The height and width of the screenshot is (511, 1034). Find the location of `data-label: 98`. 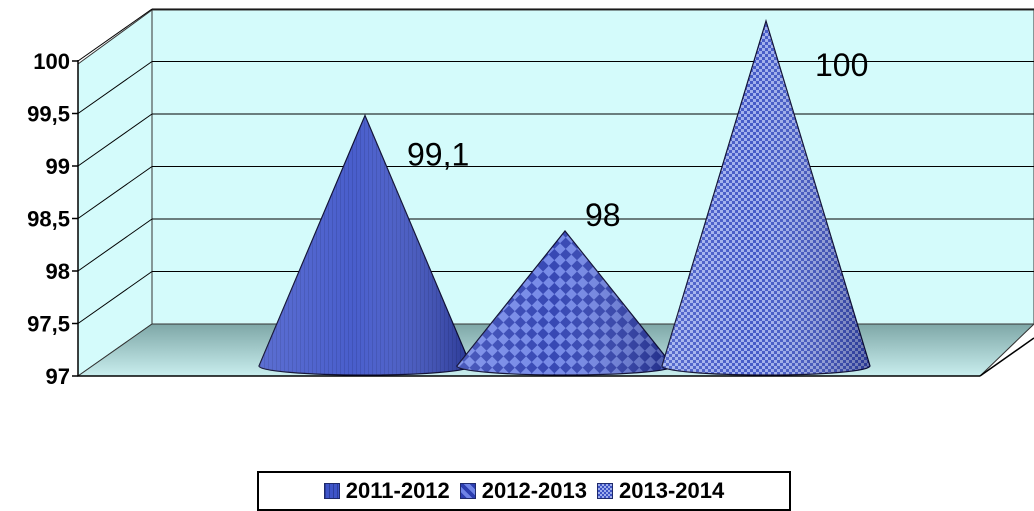

data-label: 98 is located at coordinates (603, 215).